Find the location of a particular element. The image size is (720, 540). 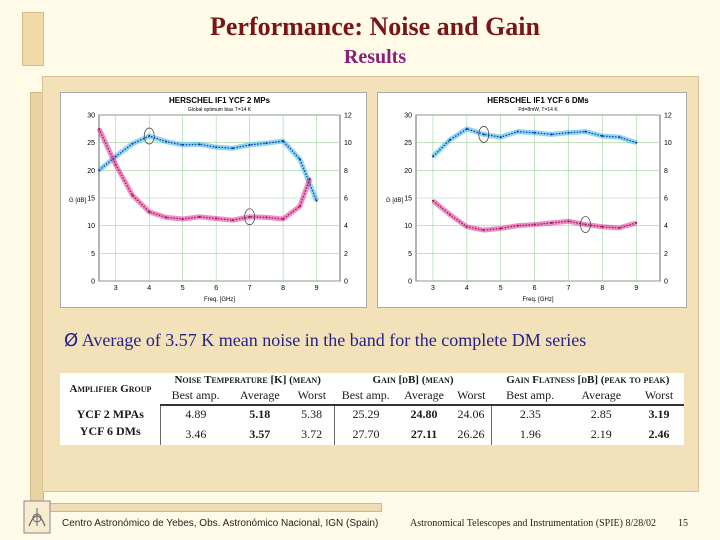

y-tick-label-left: 20 is located at coordinates (91, 171).